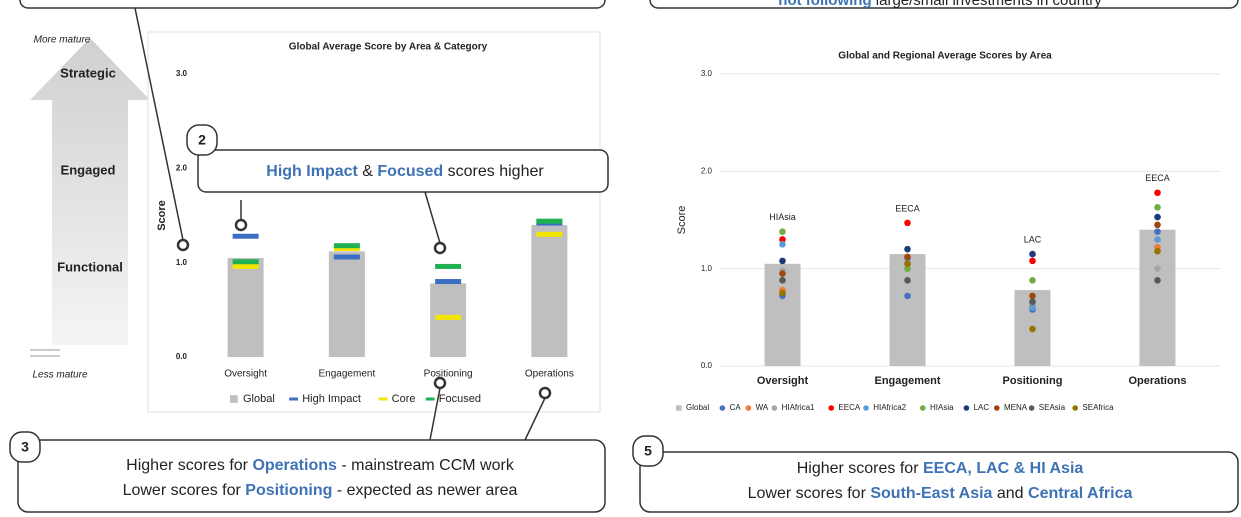 This screenshot has height=517, width=1241. What do you see at coordinates (182, 167) in the screenshot?
I see `y-tick-label: 2.0` at bounding box center [182, 167].